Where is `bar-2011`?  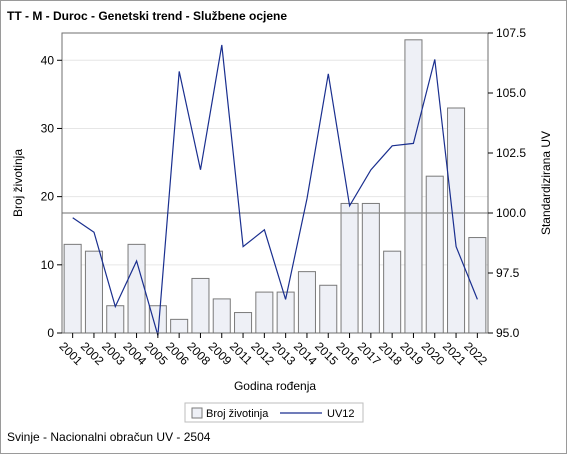
bar-2011 is located at coordinates (243, 323).